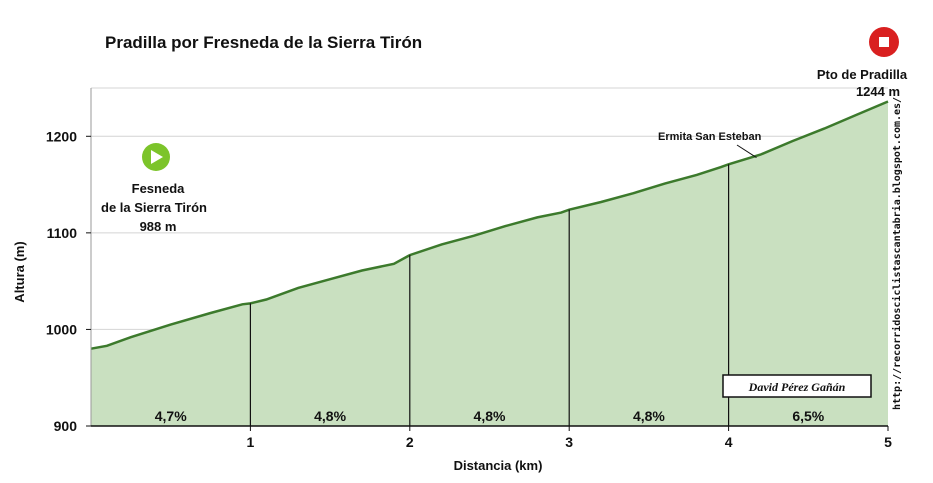  Describe the element at coordinates (251, 442) in the screenshot. I see `x-tick-label: 1` at that location.